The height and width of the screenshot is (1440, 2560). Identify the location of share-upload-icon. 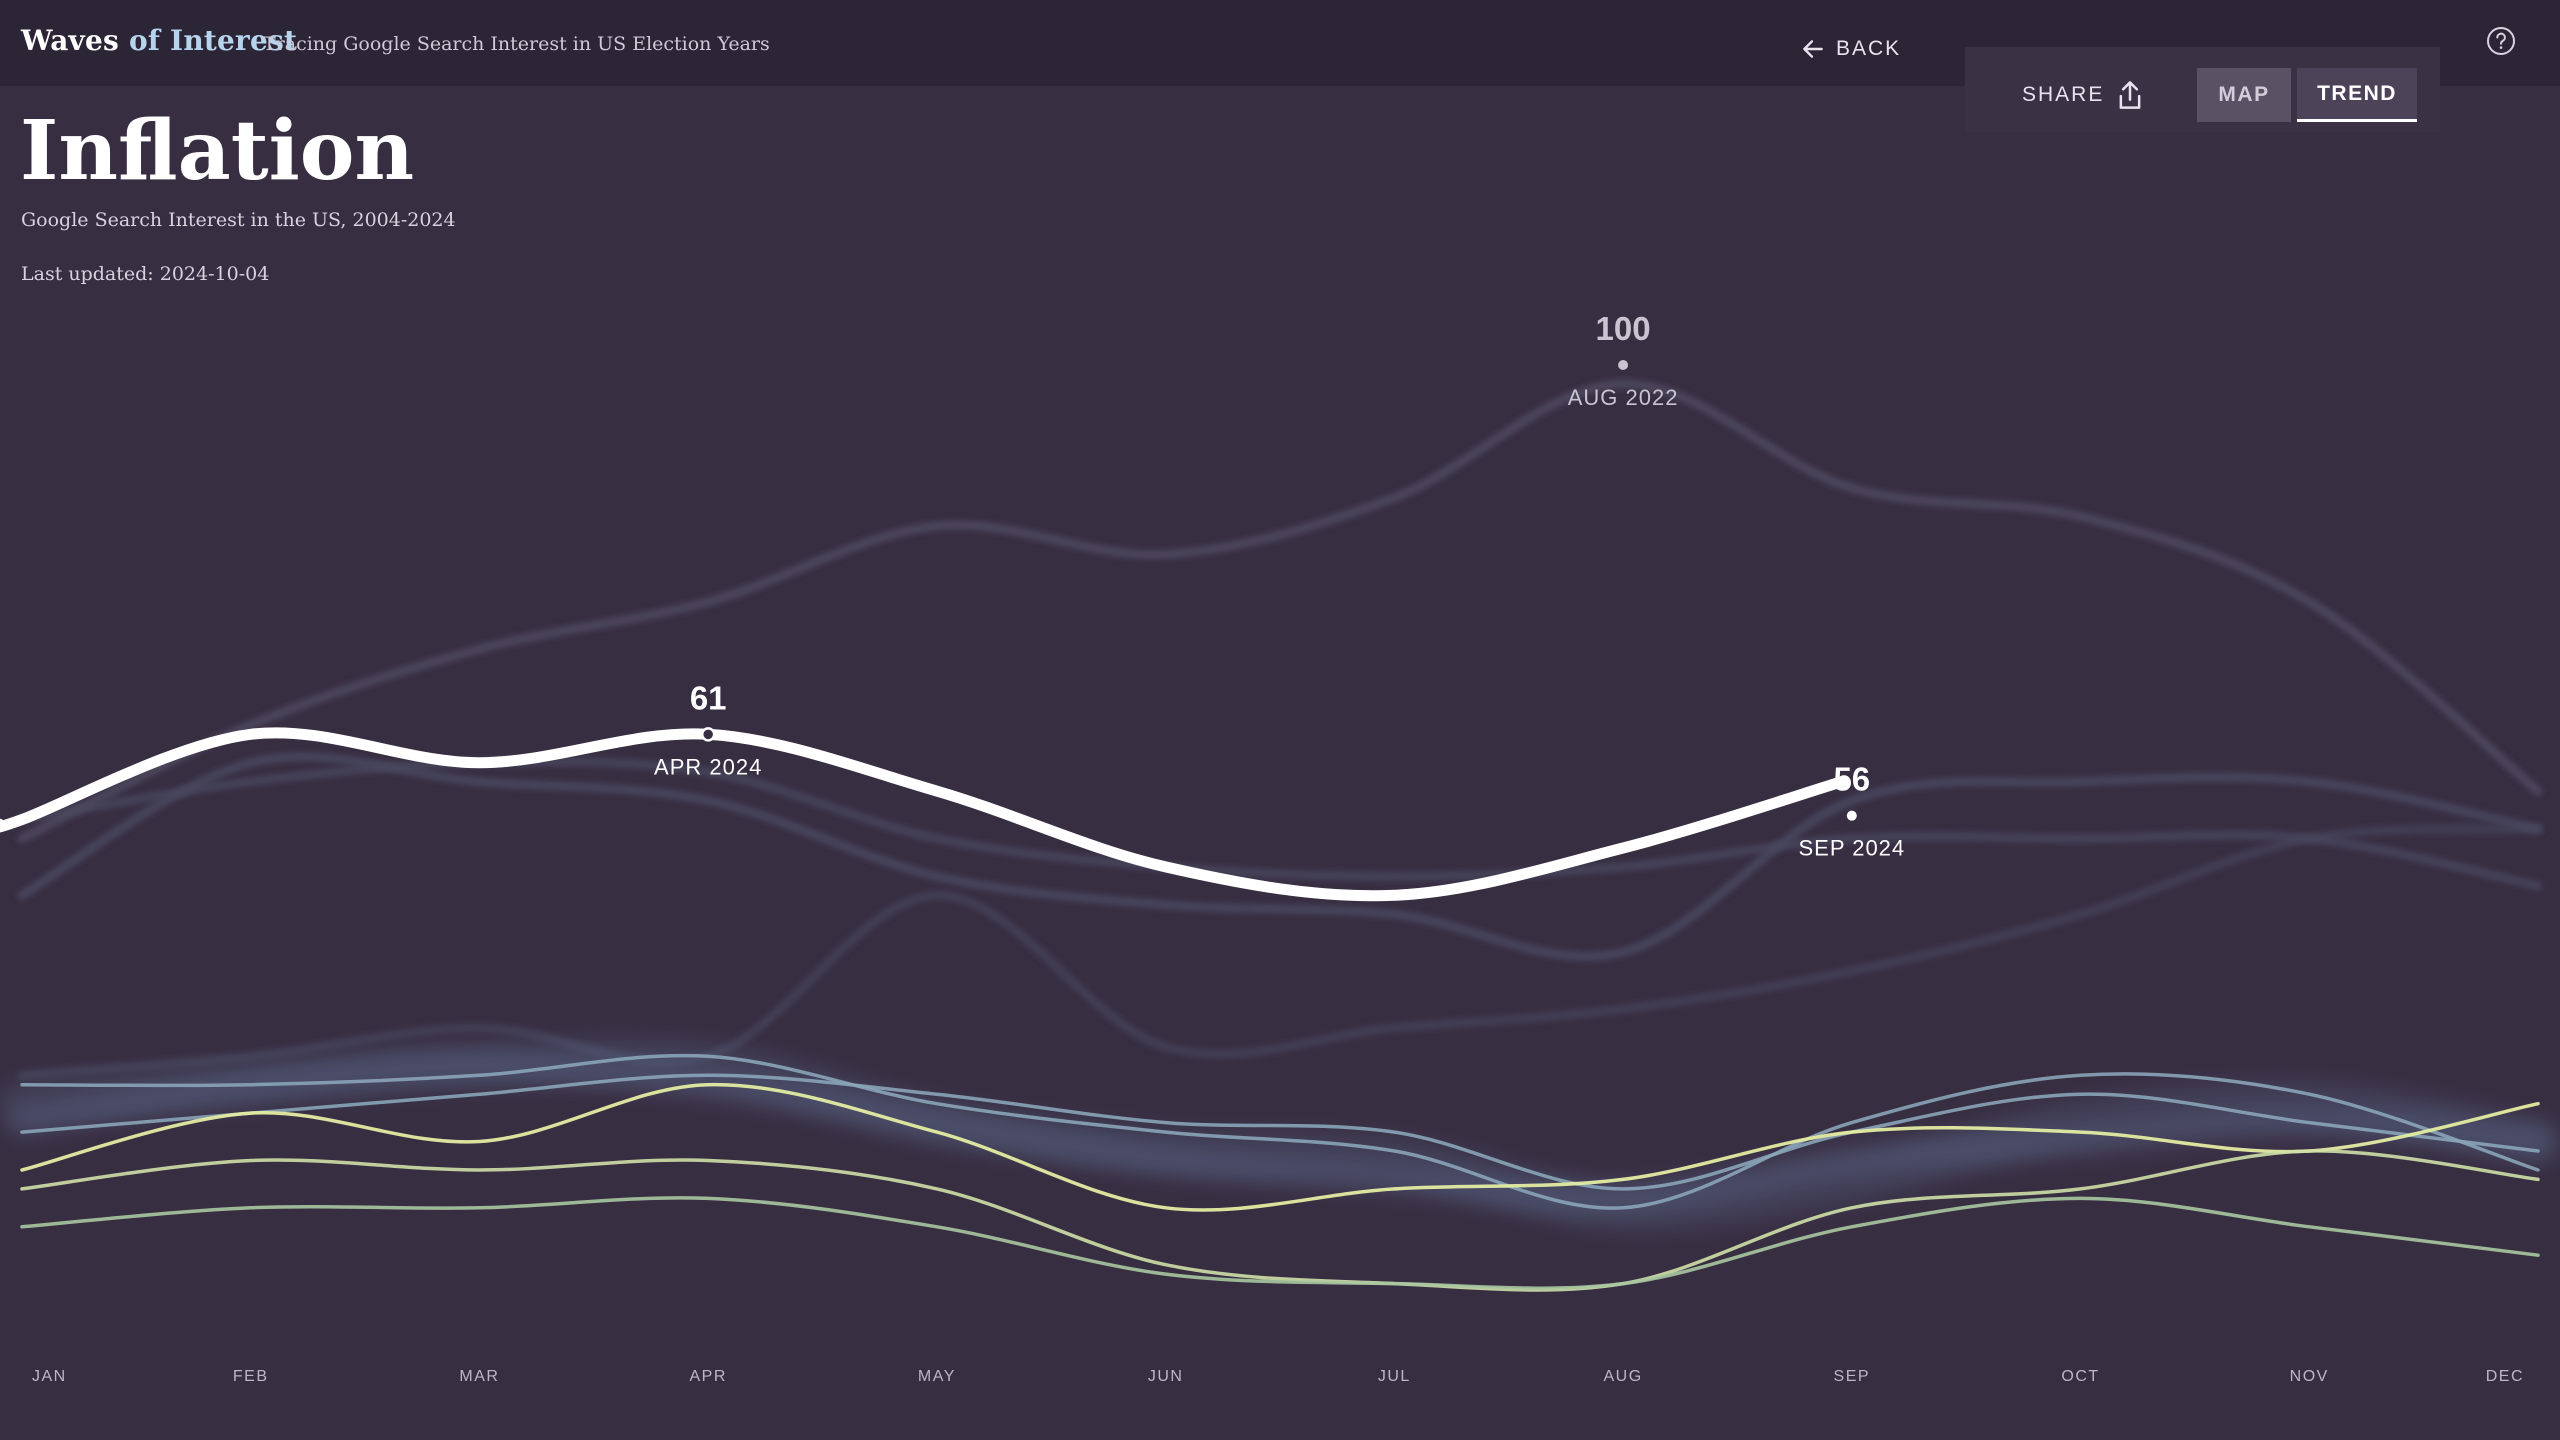
(2130, 95).